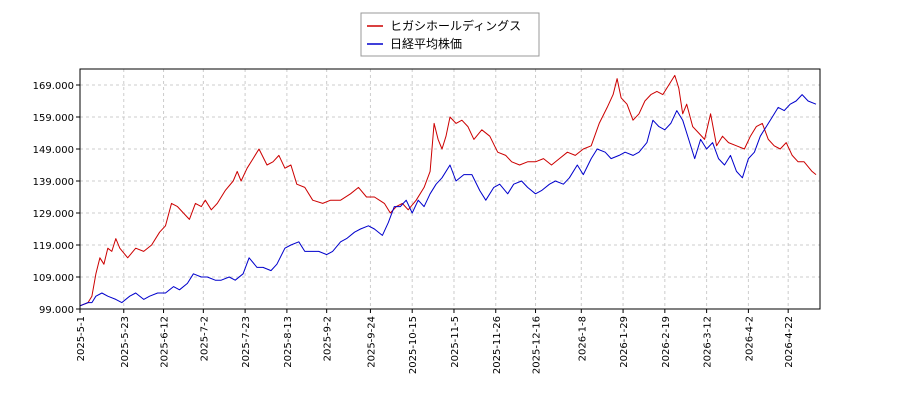 This screenshot has height=400, width=900. I want to click on x-tick-label: 2025-5-1, so click(81, 338).